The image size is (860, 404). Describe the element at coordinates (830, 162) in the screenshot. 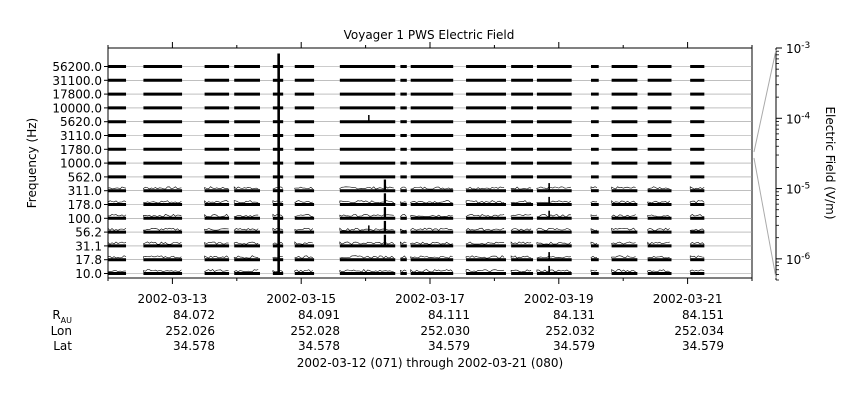

I see `colorbar-label: Electric Field (V/m)` at that location.